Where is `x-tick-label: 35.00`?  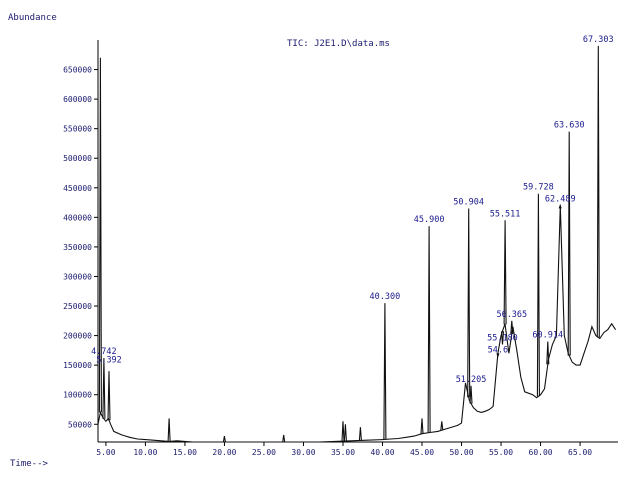
x-tick-label: 35.00 is located at coordinates (343, 452).